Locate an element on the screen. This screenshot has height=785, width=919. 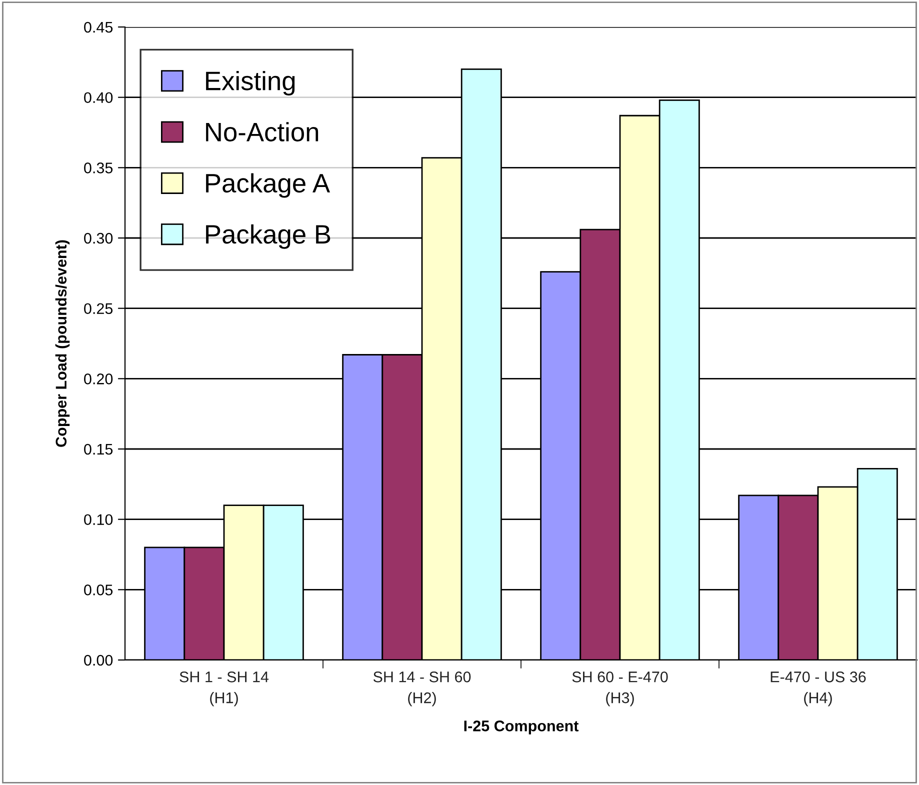
y-tick-label: 0.20 is located at coordinates (98, 379).